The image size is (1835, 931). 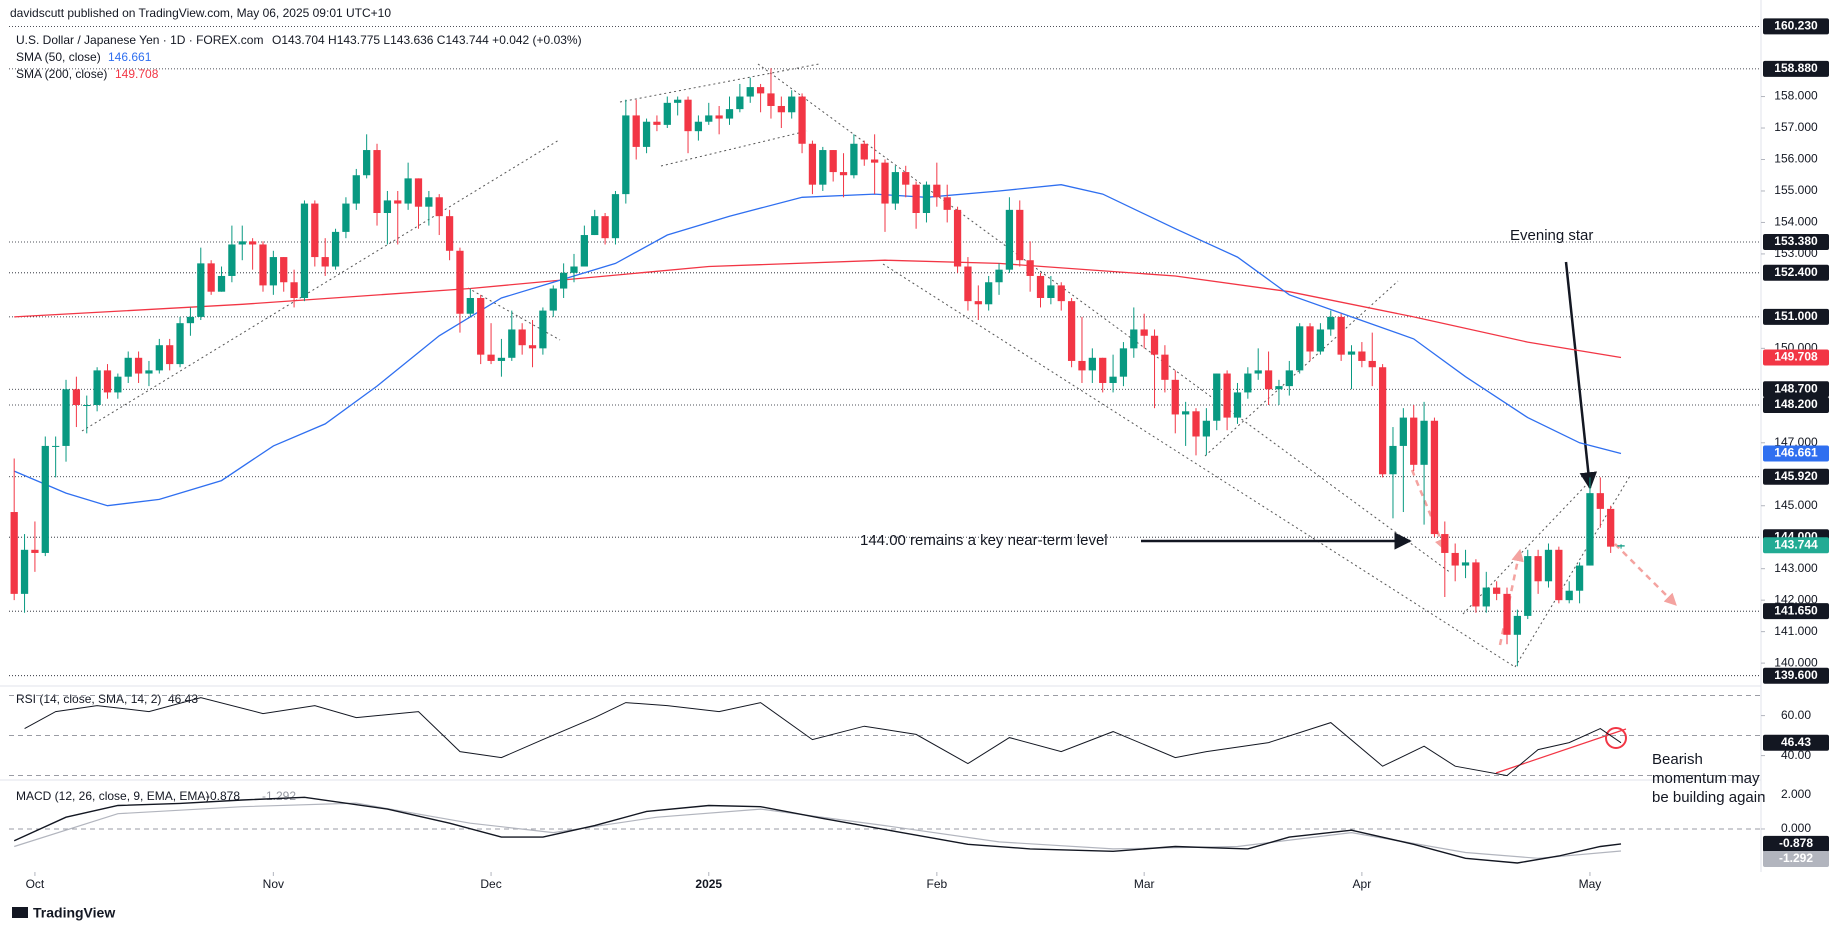 I want to click on footer-logo: TradingView, so click(x=74, y=913).